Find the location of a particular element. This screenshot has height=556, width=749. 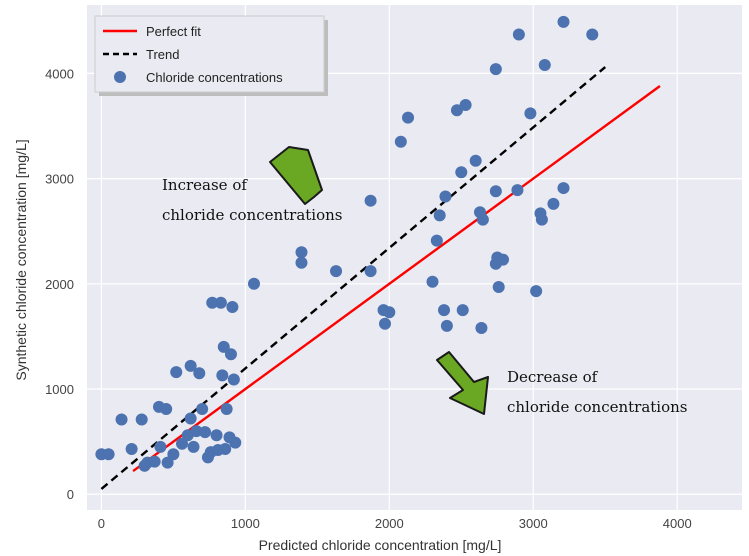

x-tick-label: 3000 is located at coordinates (533, 523).